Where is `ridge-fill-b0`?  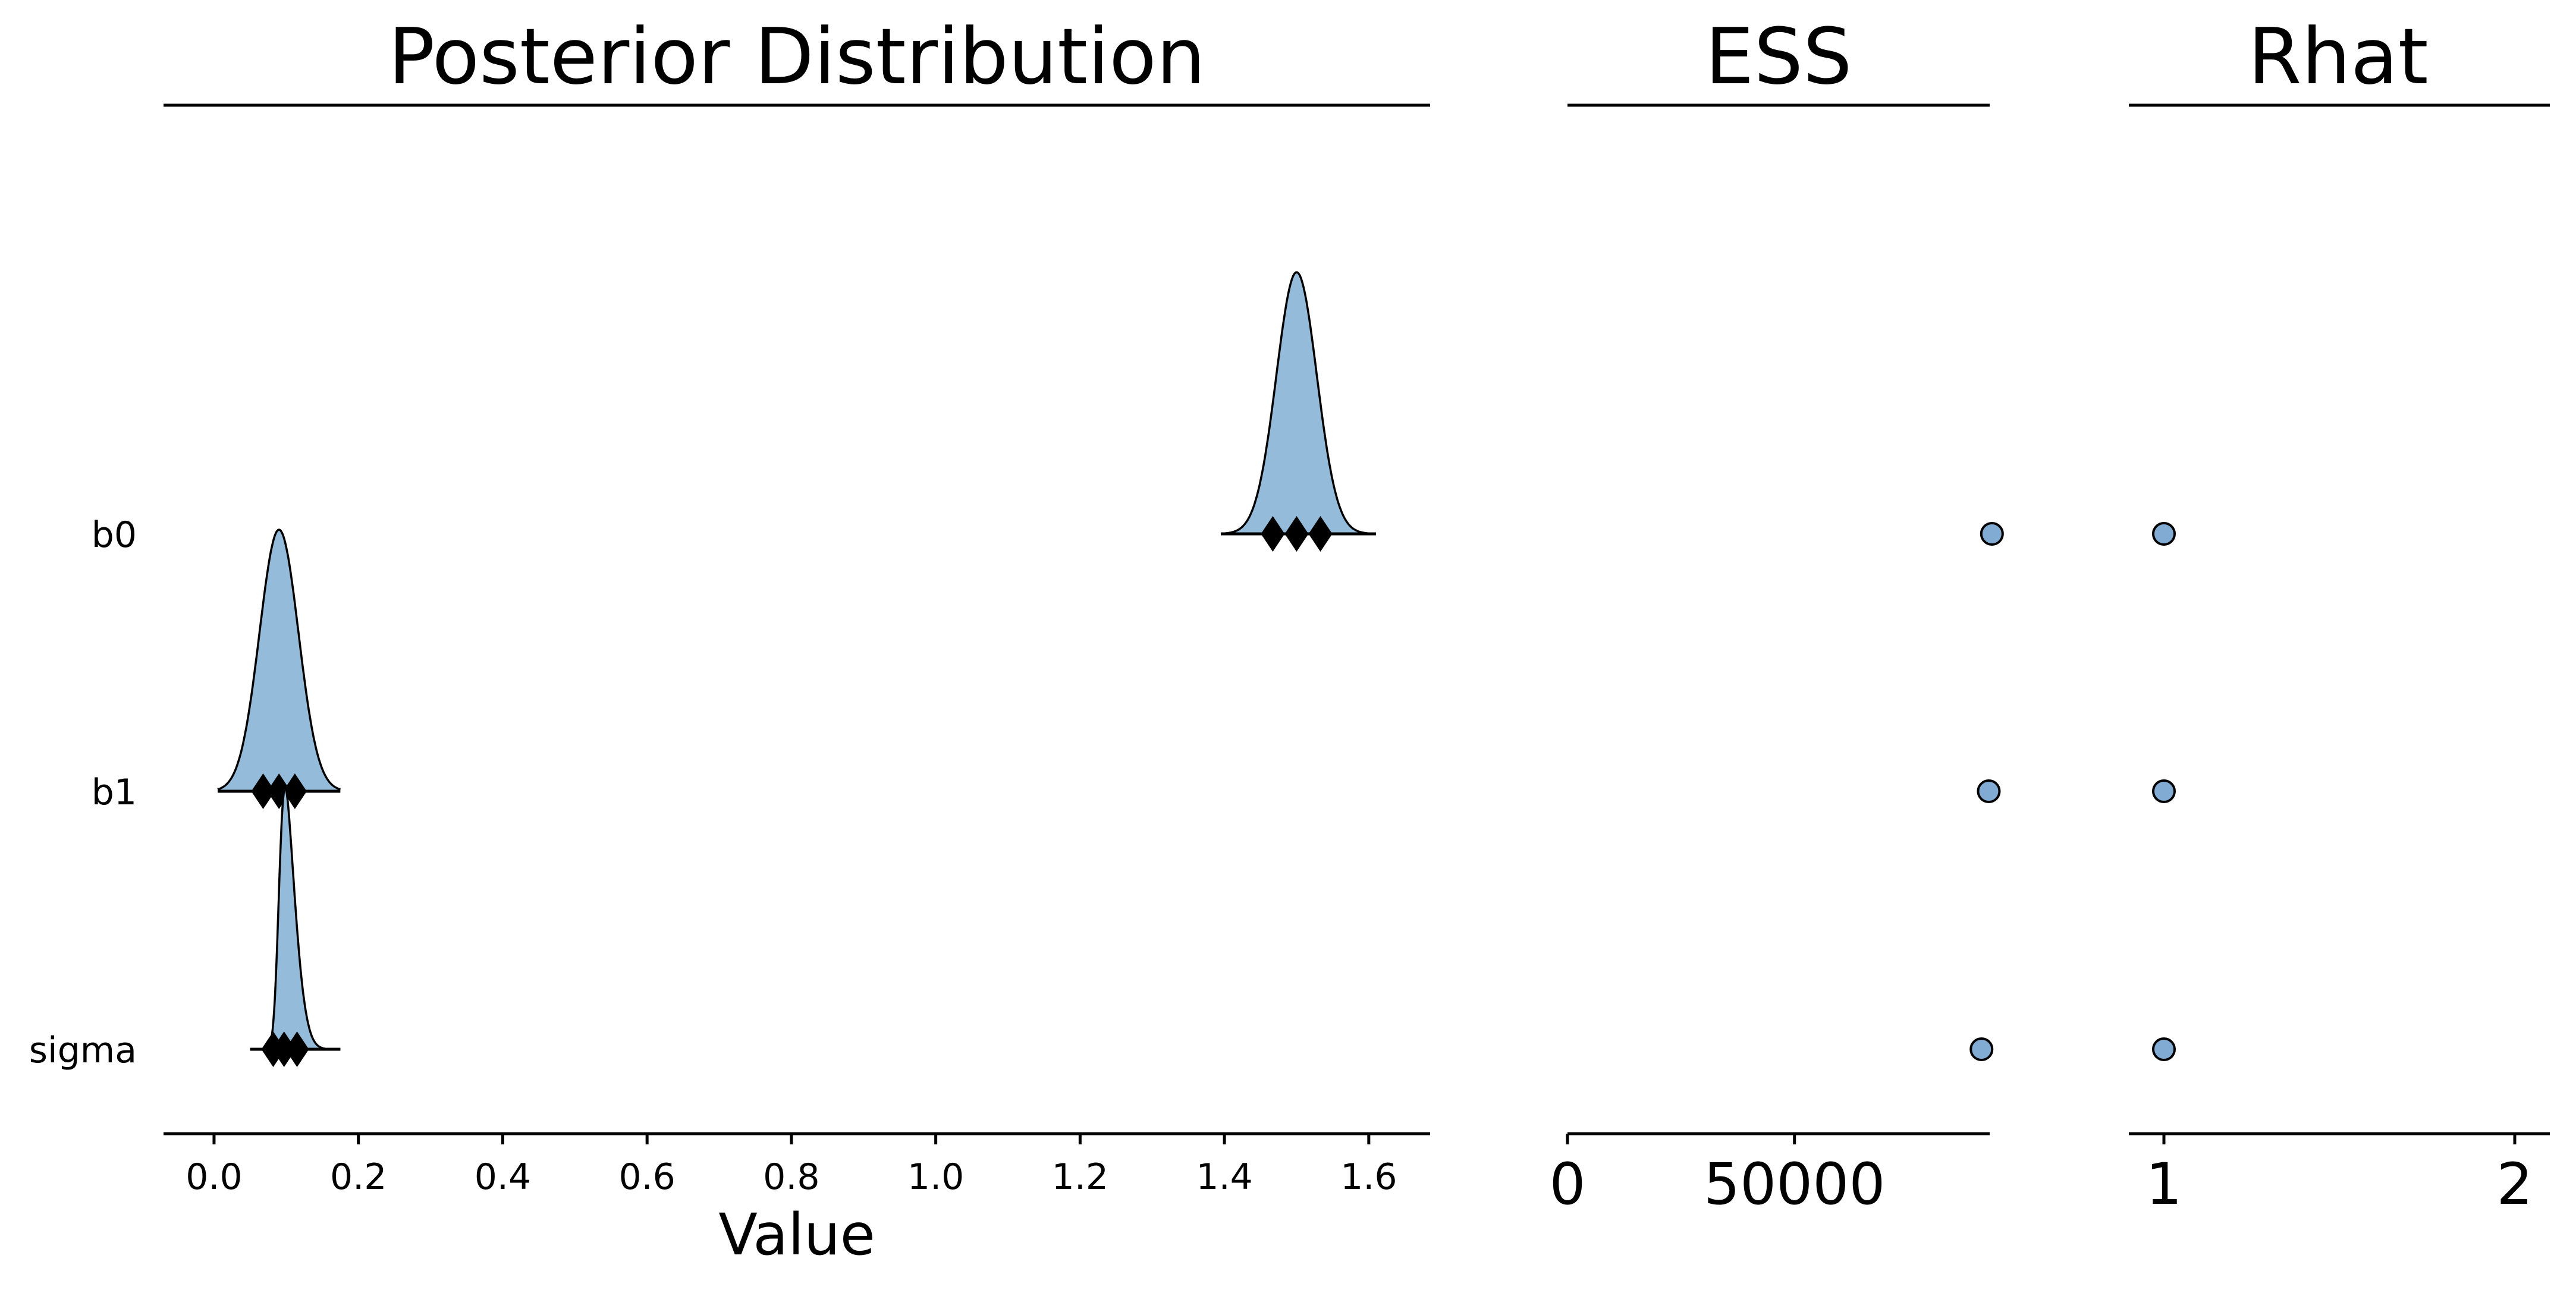 ridge-fill-b0 is located at coordinates (1298, 403).